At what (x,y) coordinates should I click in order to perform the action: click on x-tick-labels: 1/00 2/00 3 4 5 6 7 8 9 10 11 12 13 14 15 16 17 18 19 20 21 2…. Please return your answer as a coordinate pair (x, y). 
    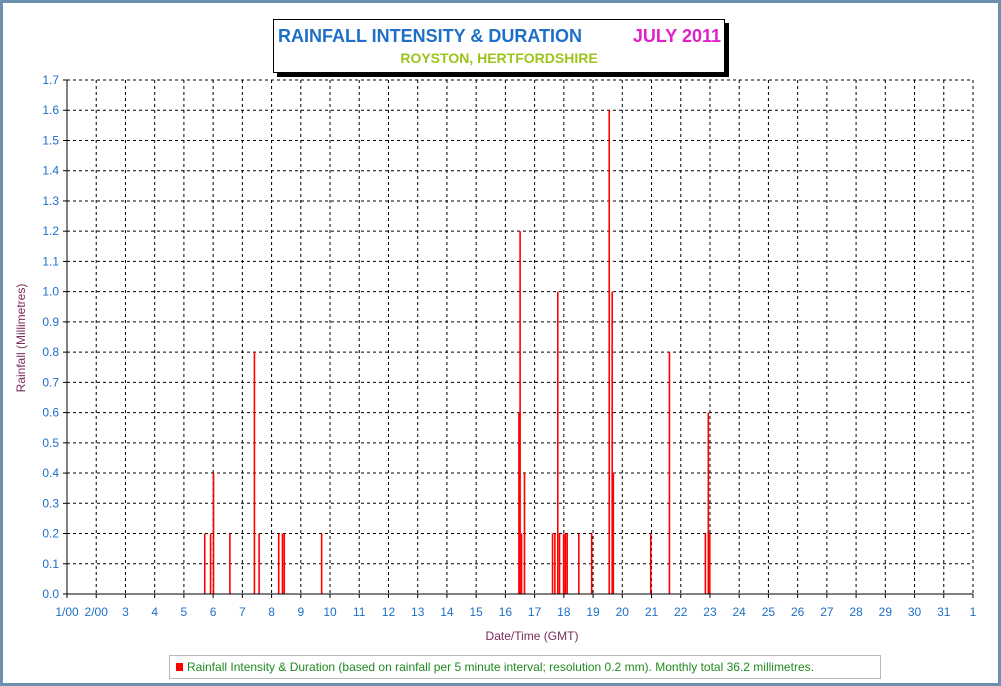
    Looking at the image, I should click on (515, 612).